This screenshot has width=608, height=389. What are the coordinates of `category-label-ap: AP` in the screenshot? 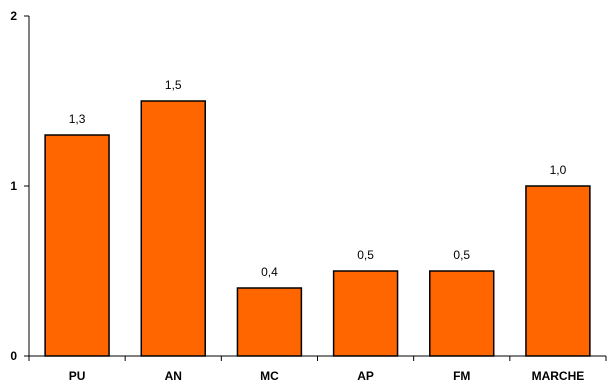 It's located at (365, 376).